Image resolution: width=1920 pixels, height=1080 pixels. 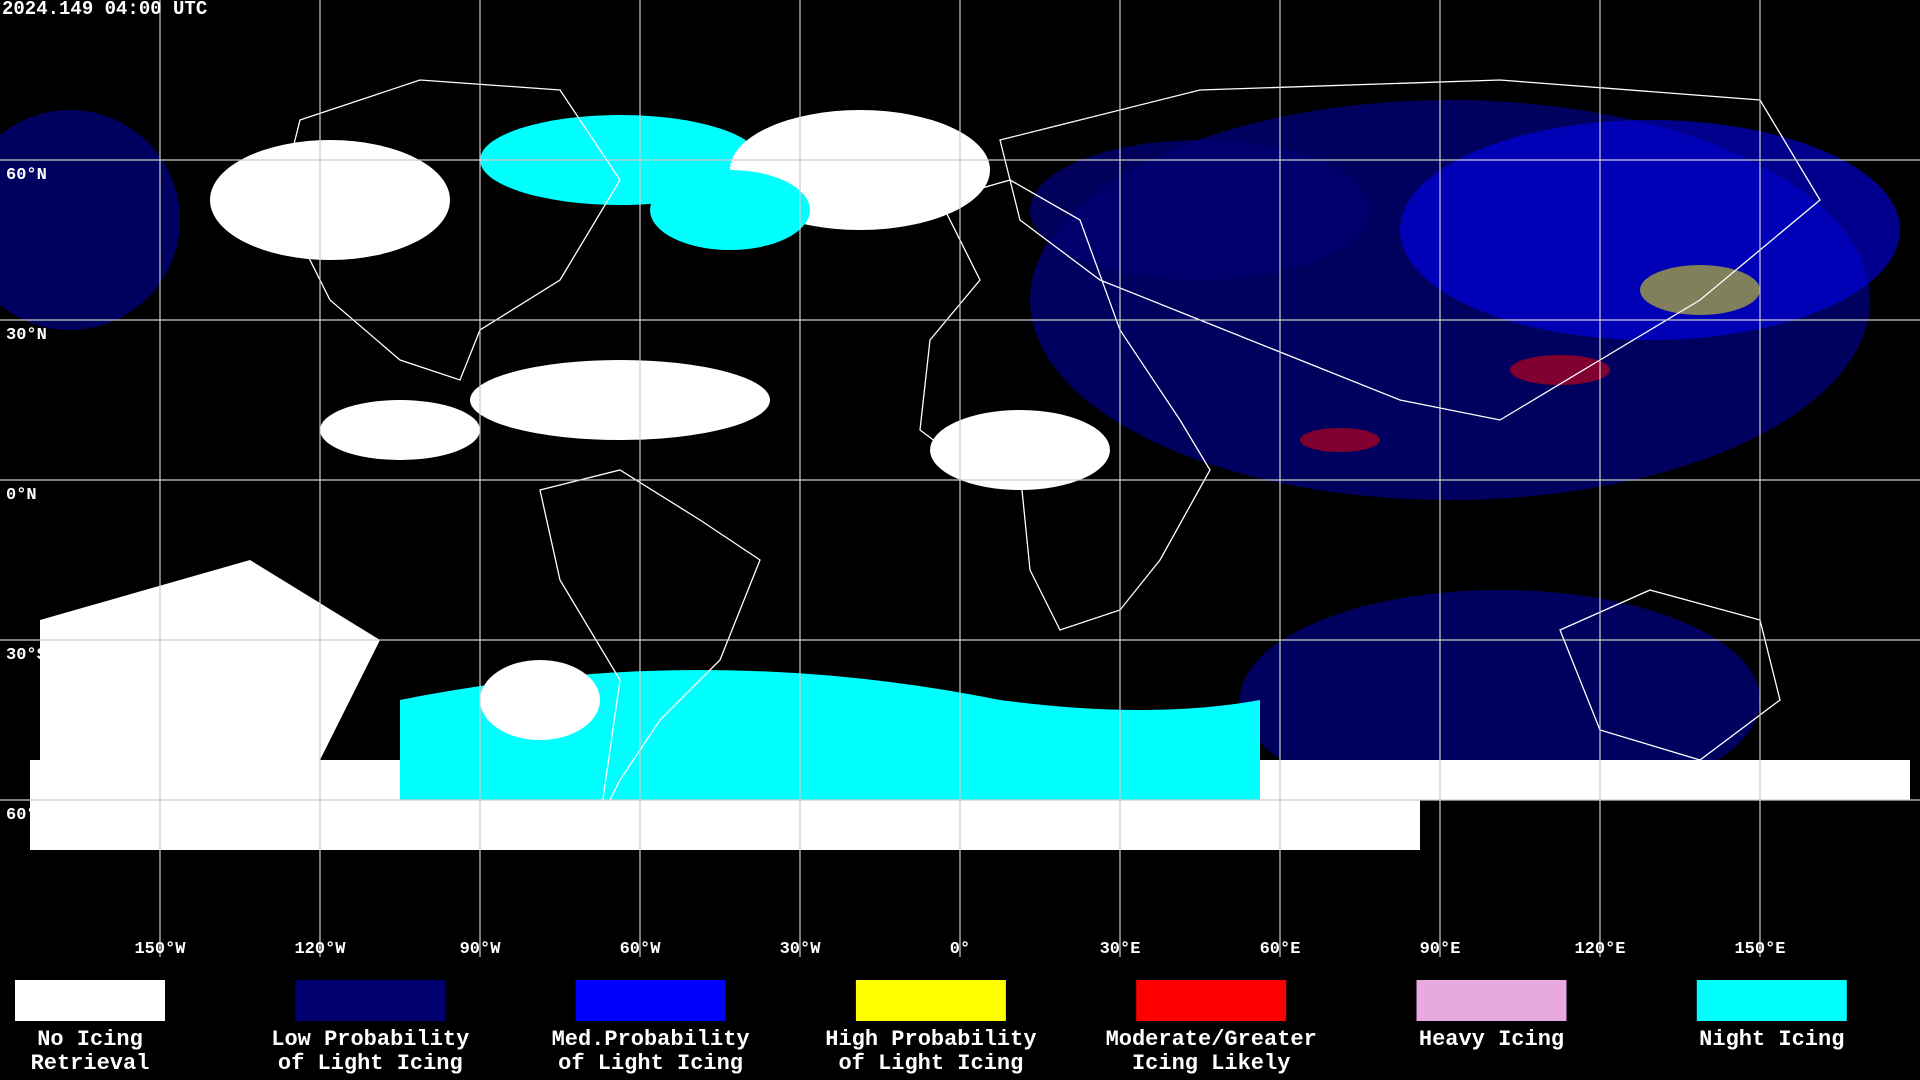 What do you see at coordinates (26, 815) in the screenshot?
I see `latitude-label: 60°S` at bounding box center [26, 815].